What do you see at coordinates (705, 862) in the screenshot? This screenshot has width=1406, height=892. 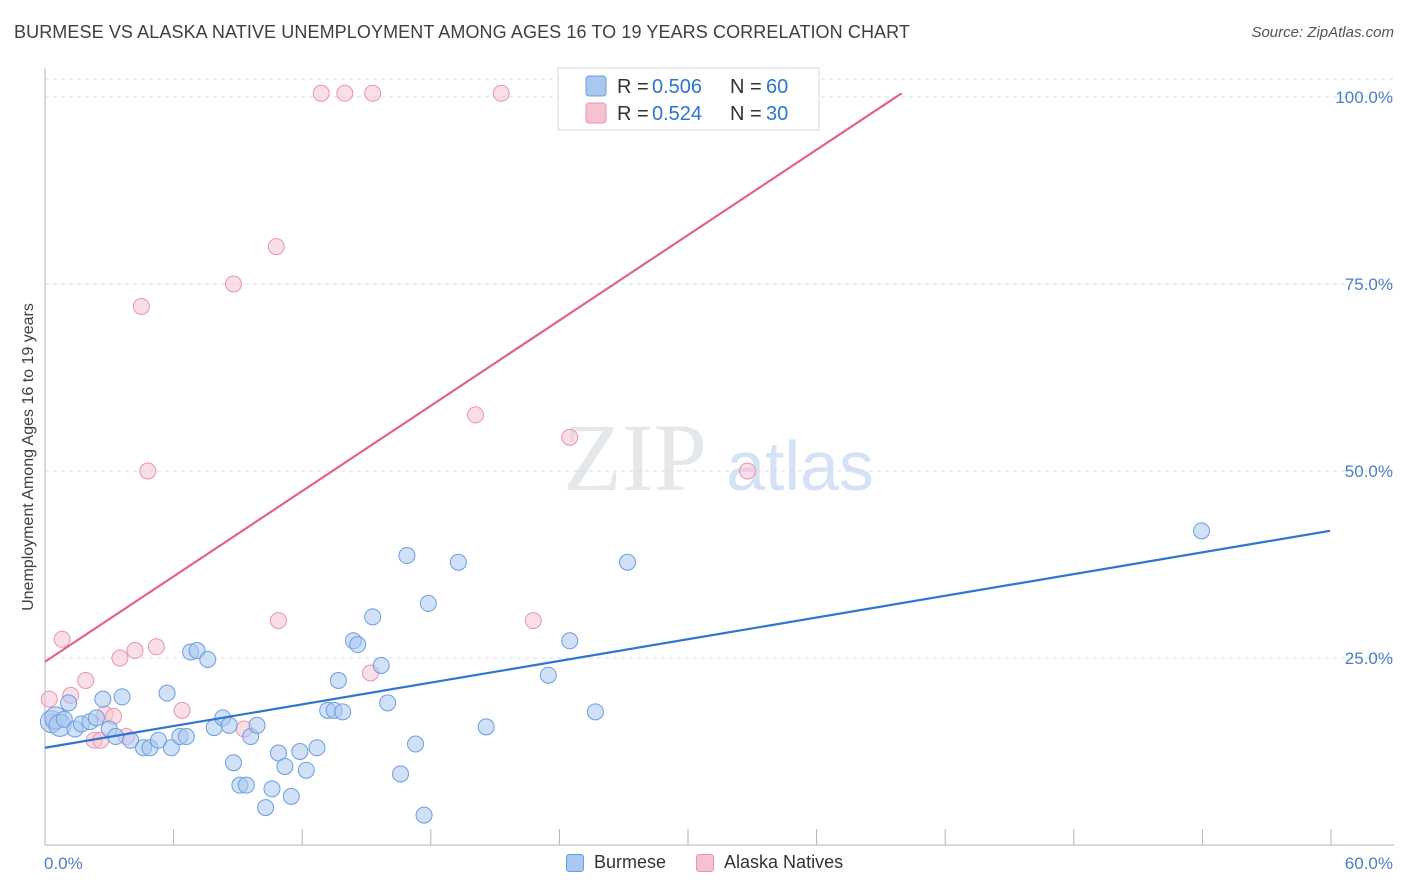 I see `legend-swatch-alaska-natives-bottom` at bounding box center [705, 862].